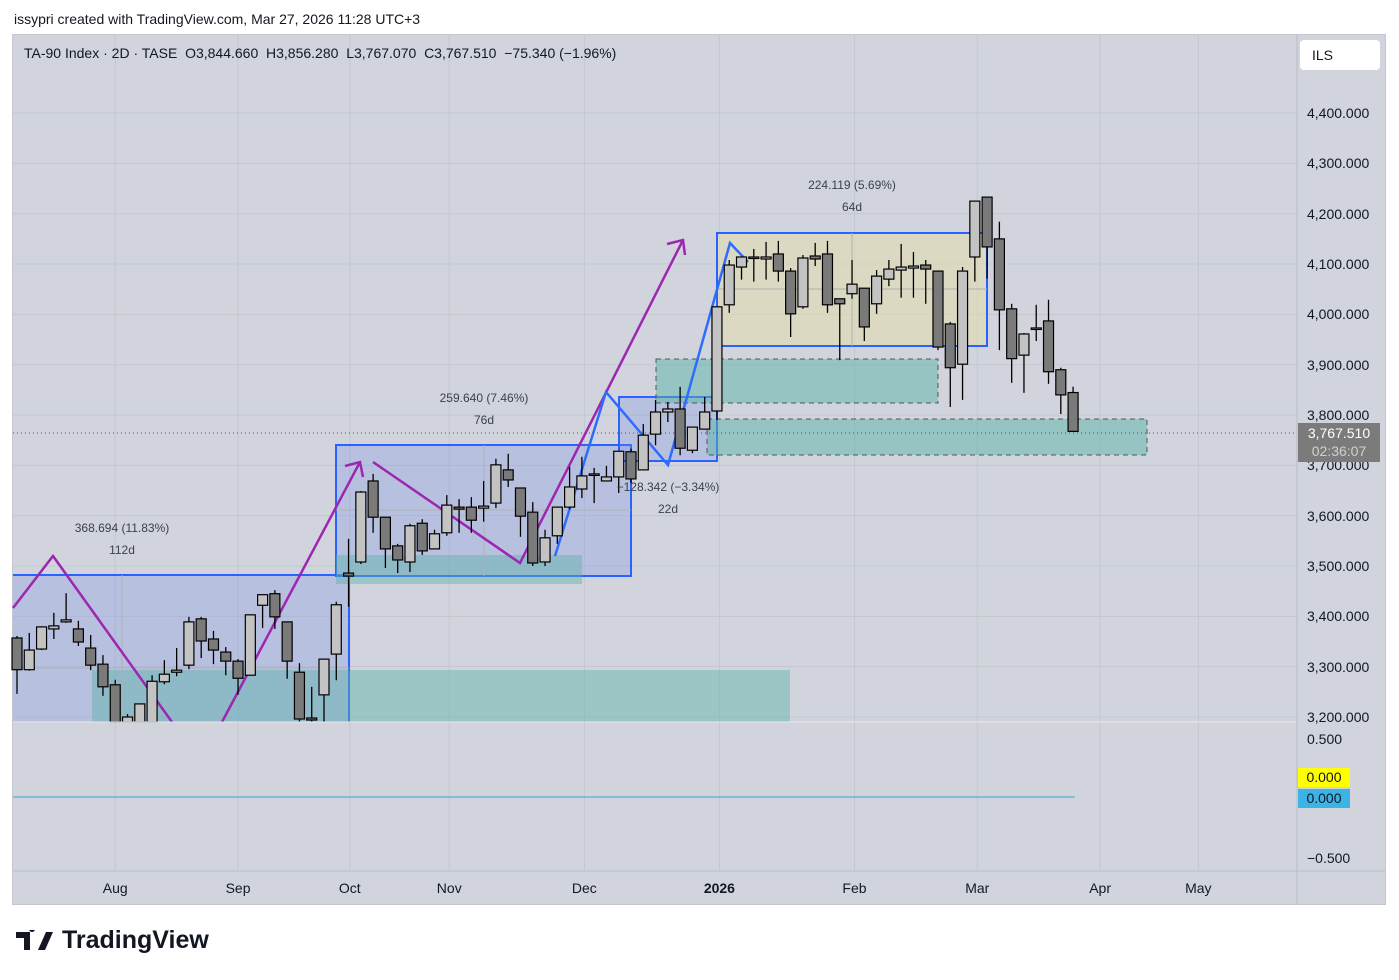  What do you see at coordinates (484, 420) in the screenshot?
I see `measure-duration: 76d` at bounding box center [484, 420].